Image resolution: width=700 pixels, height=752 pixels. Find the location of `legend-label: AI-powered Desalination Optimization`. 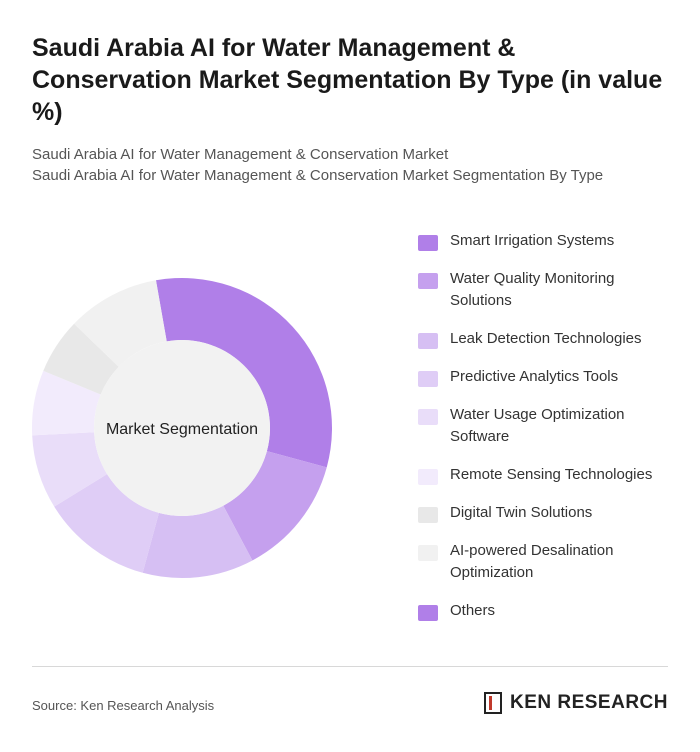

legend-label: AI-powered Desalination Optimization is located at coordinates (532, 561).